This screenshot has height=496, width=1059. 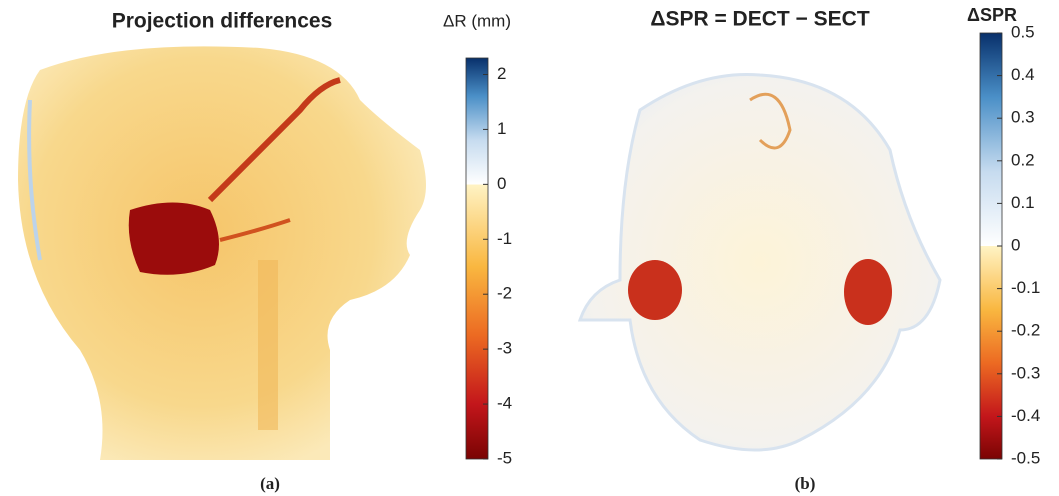 I want to click on colorbar-tick-label: -2, so click(x=504, y=293).